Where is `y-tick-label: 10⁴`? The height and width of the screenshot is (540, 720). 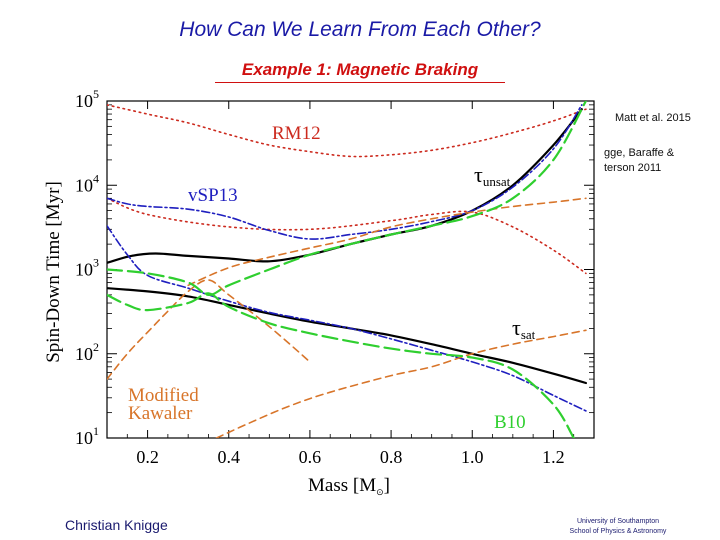
y-tick-label: 10⁴ is located at coordinates (87, 183).